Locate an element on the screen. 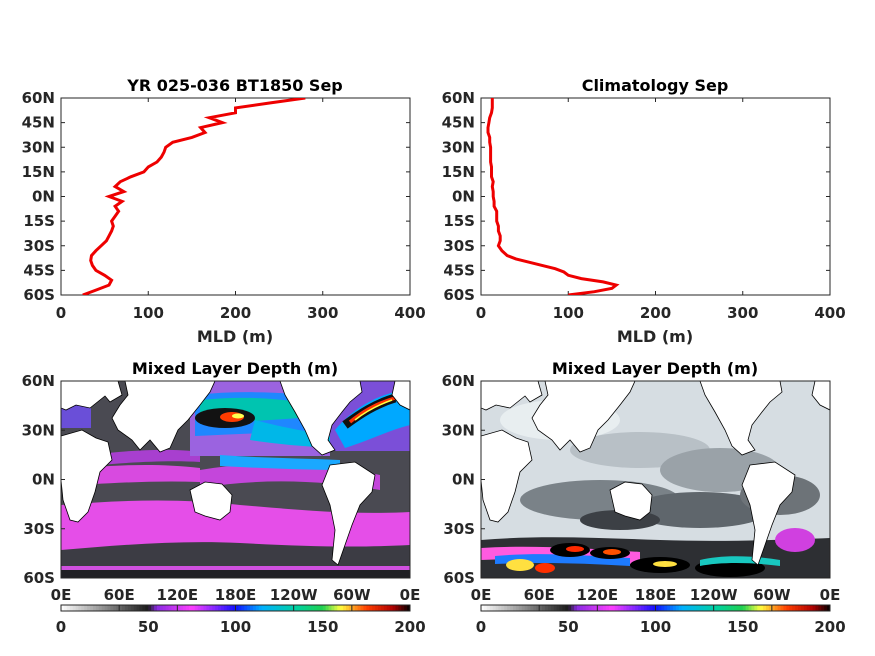 The height and width of the screenshot is (656, 875). land-mask-climatology is located at coordinates (655, 473).